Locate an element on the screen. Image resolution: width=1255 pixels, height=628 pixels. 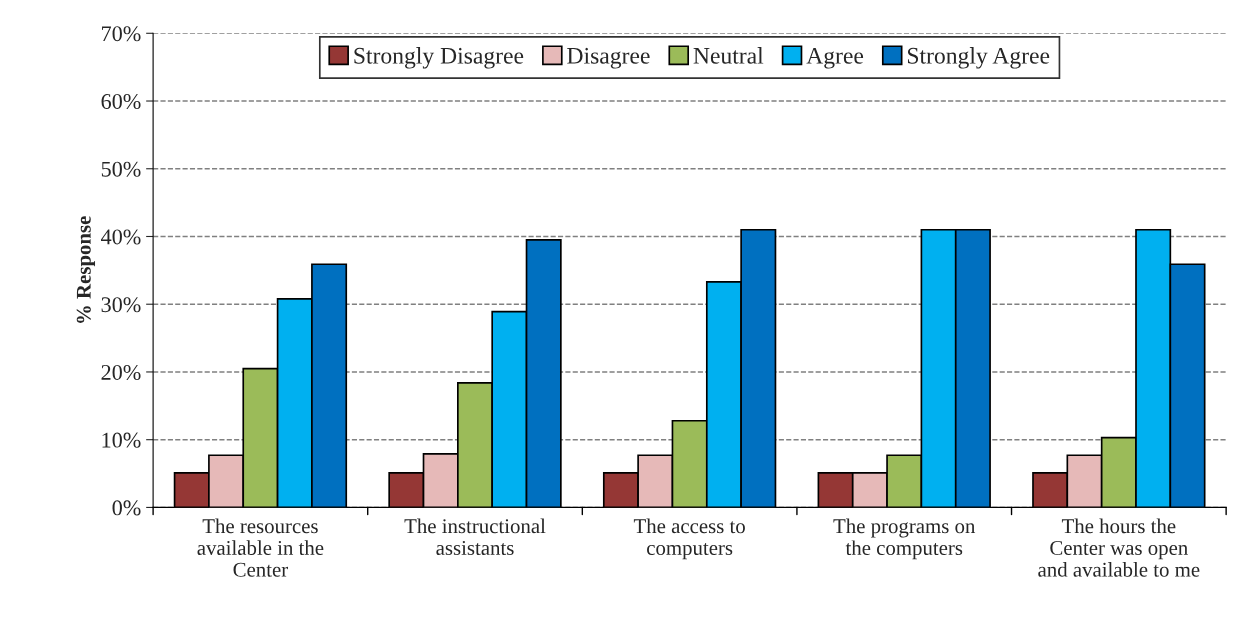
y-tick-label: 50% is located at coordinates (121, 169).